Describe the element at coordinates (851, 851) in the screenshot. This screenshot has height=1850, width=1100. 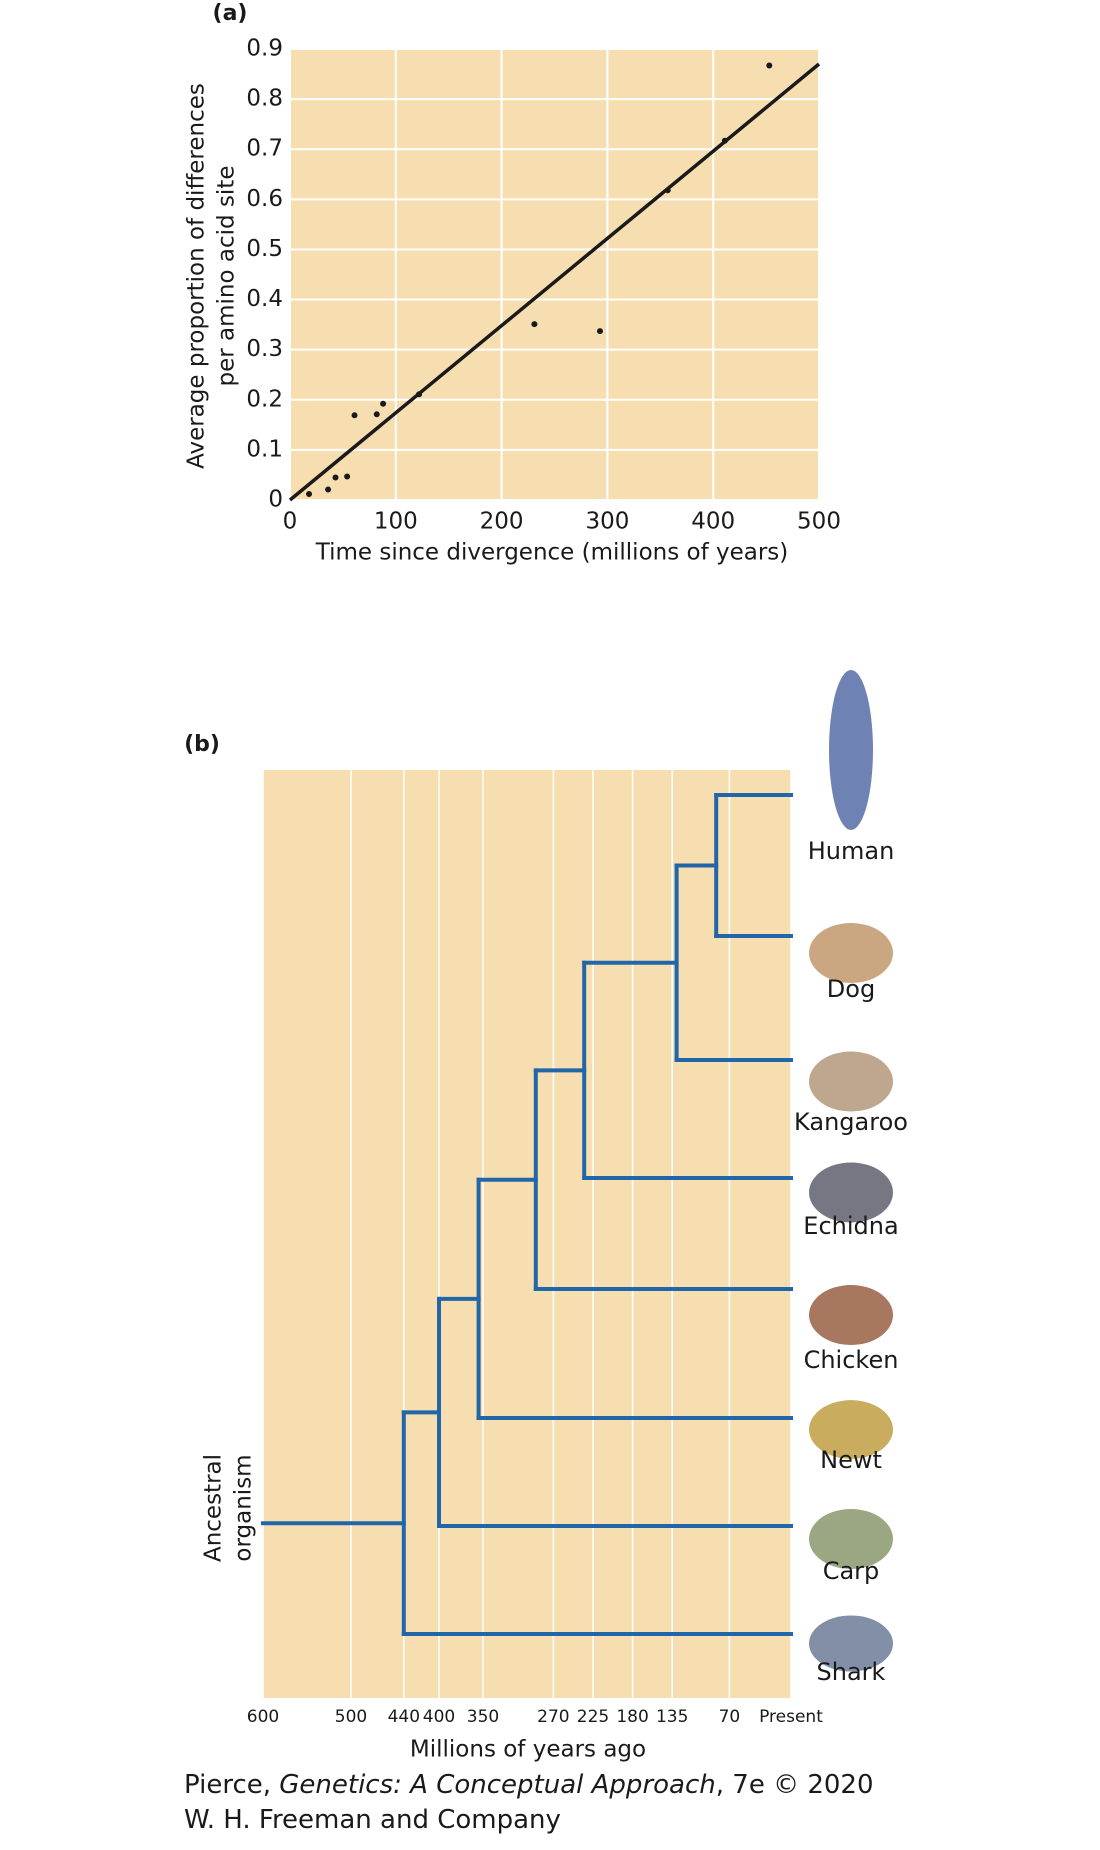
I see `leaf-label: Human` at that location.